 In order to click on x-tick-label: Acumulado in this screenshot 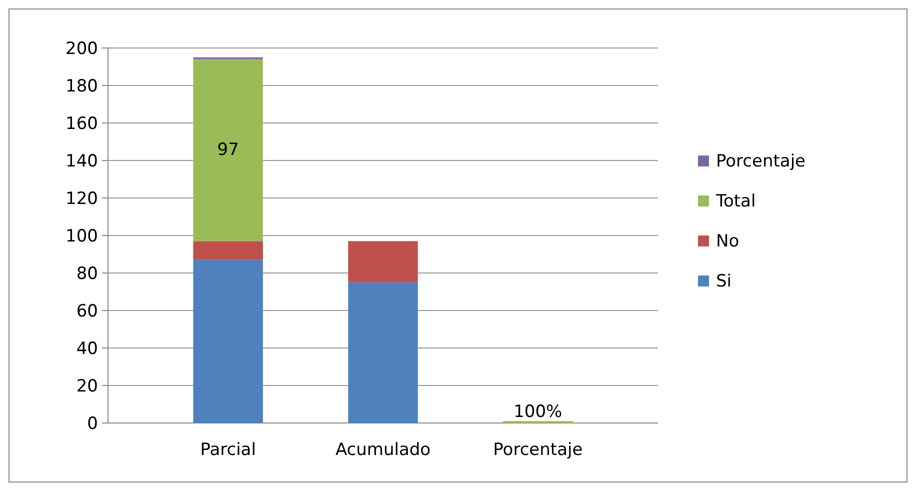, I will do `click(383, 450)`.